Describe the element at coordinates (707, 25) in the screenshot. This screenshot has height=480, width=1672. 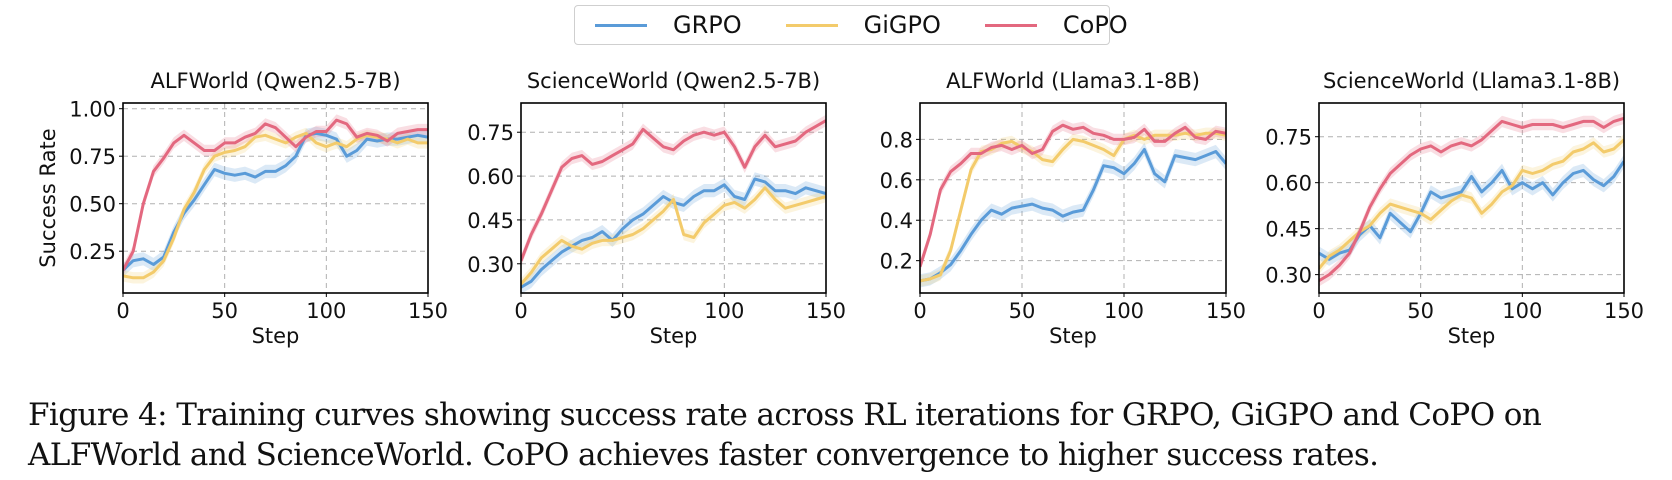
I see `legend-label-grpo: GRPO` at that location.